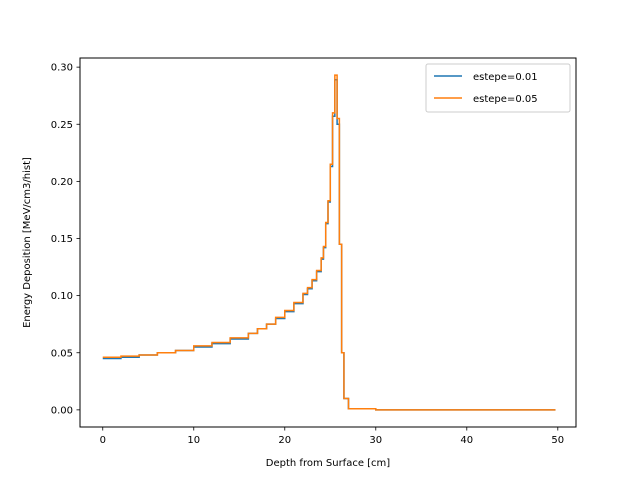 Image resolution: width=640 pixels, height=480 pixels. Describe the element at coordinates (557, 440) in the screenshot. I see `x-tick-label: 50` at that location.